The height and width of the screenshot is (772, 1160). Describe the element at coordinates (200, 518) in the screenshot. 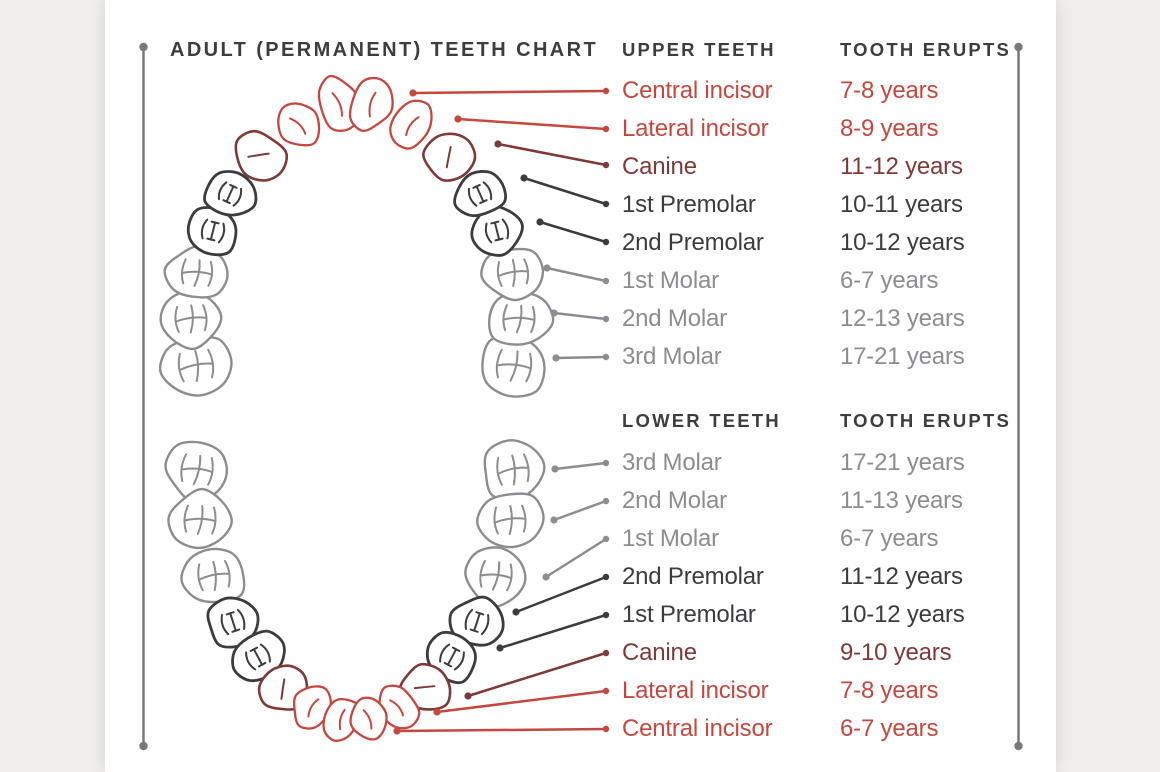

I see `lower-left-molar-tooth` at that location.